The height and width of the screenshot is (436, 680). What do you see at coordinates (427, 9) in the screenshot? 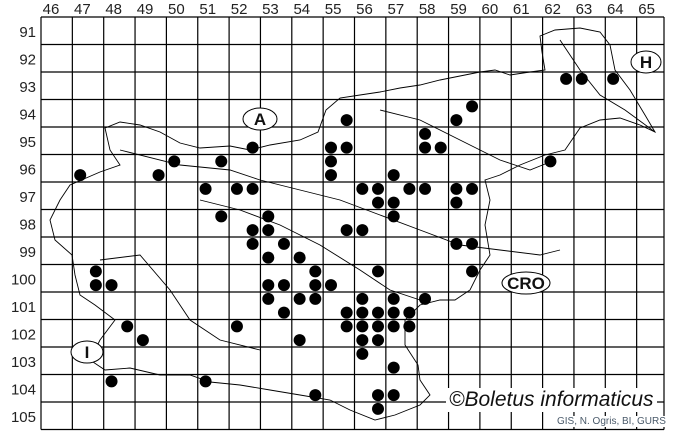
I see `column-label: 58` at bounding box center [427, 9].